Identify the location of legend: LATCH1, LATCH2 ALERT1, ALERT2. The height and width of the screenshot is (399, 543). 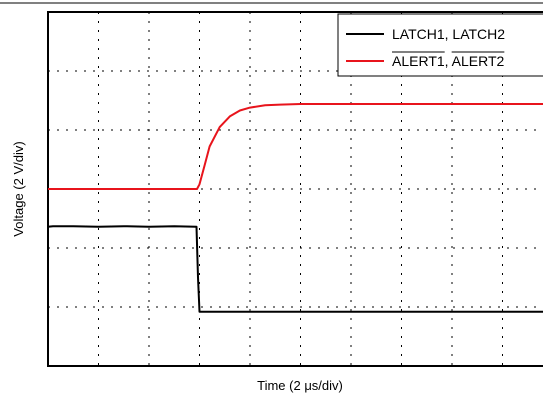
(440, 45).